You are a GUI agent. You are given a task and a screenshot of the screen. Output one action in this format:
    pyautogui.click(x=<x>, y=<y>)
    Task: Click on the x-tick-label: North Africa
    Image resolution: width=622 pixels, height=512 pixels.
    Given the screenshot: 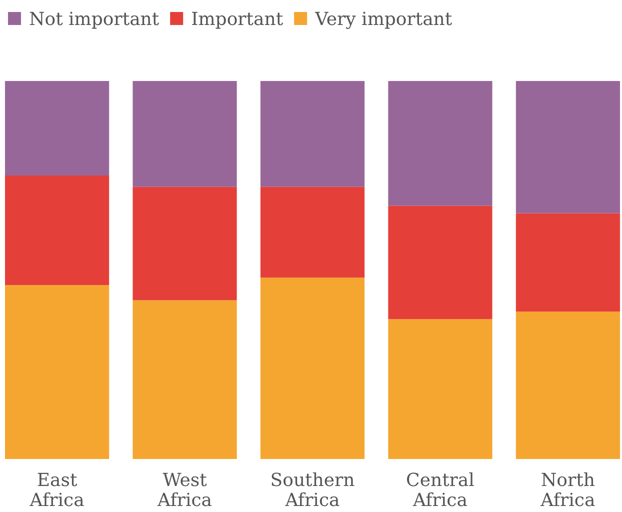 What is the action you would take?
    pyautogui.click(x=568, y=490)
    